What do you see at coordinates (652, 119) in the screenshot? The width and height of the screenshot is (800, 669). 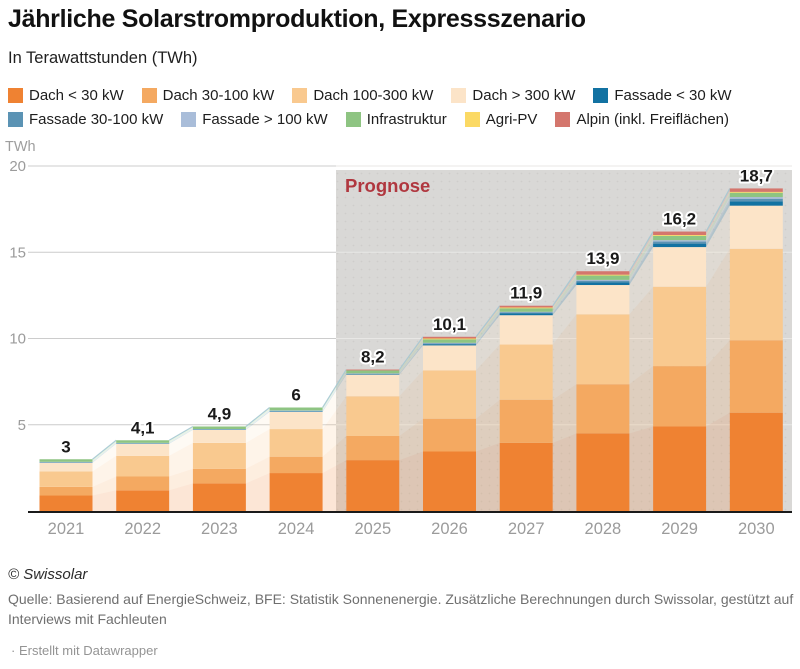 I see `legend-label: Alpin (inkl. Freiflächen)` at bounding box center [652, 119].